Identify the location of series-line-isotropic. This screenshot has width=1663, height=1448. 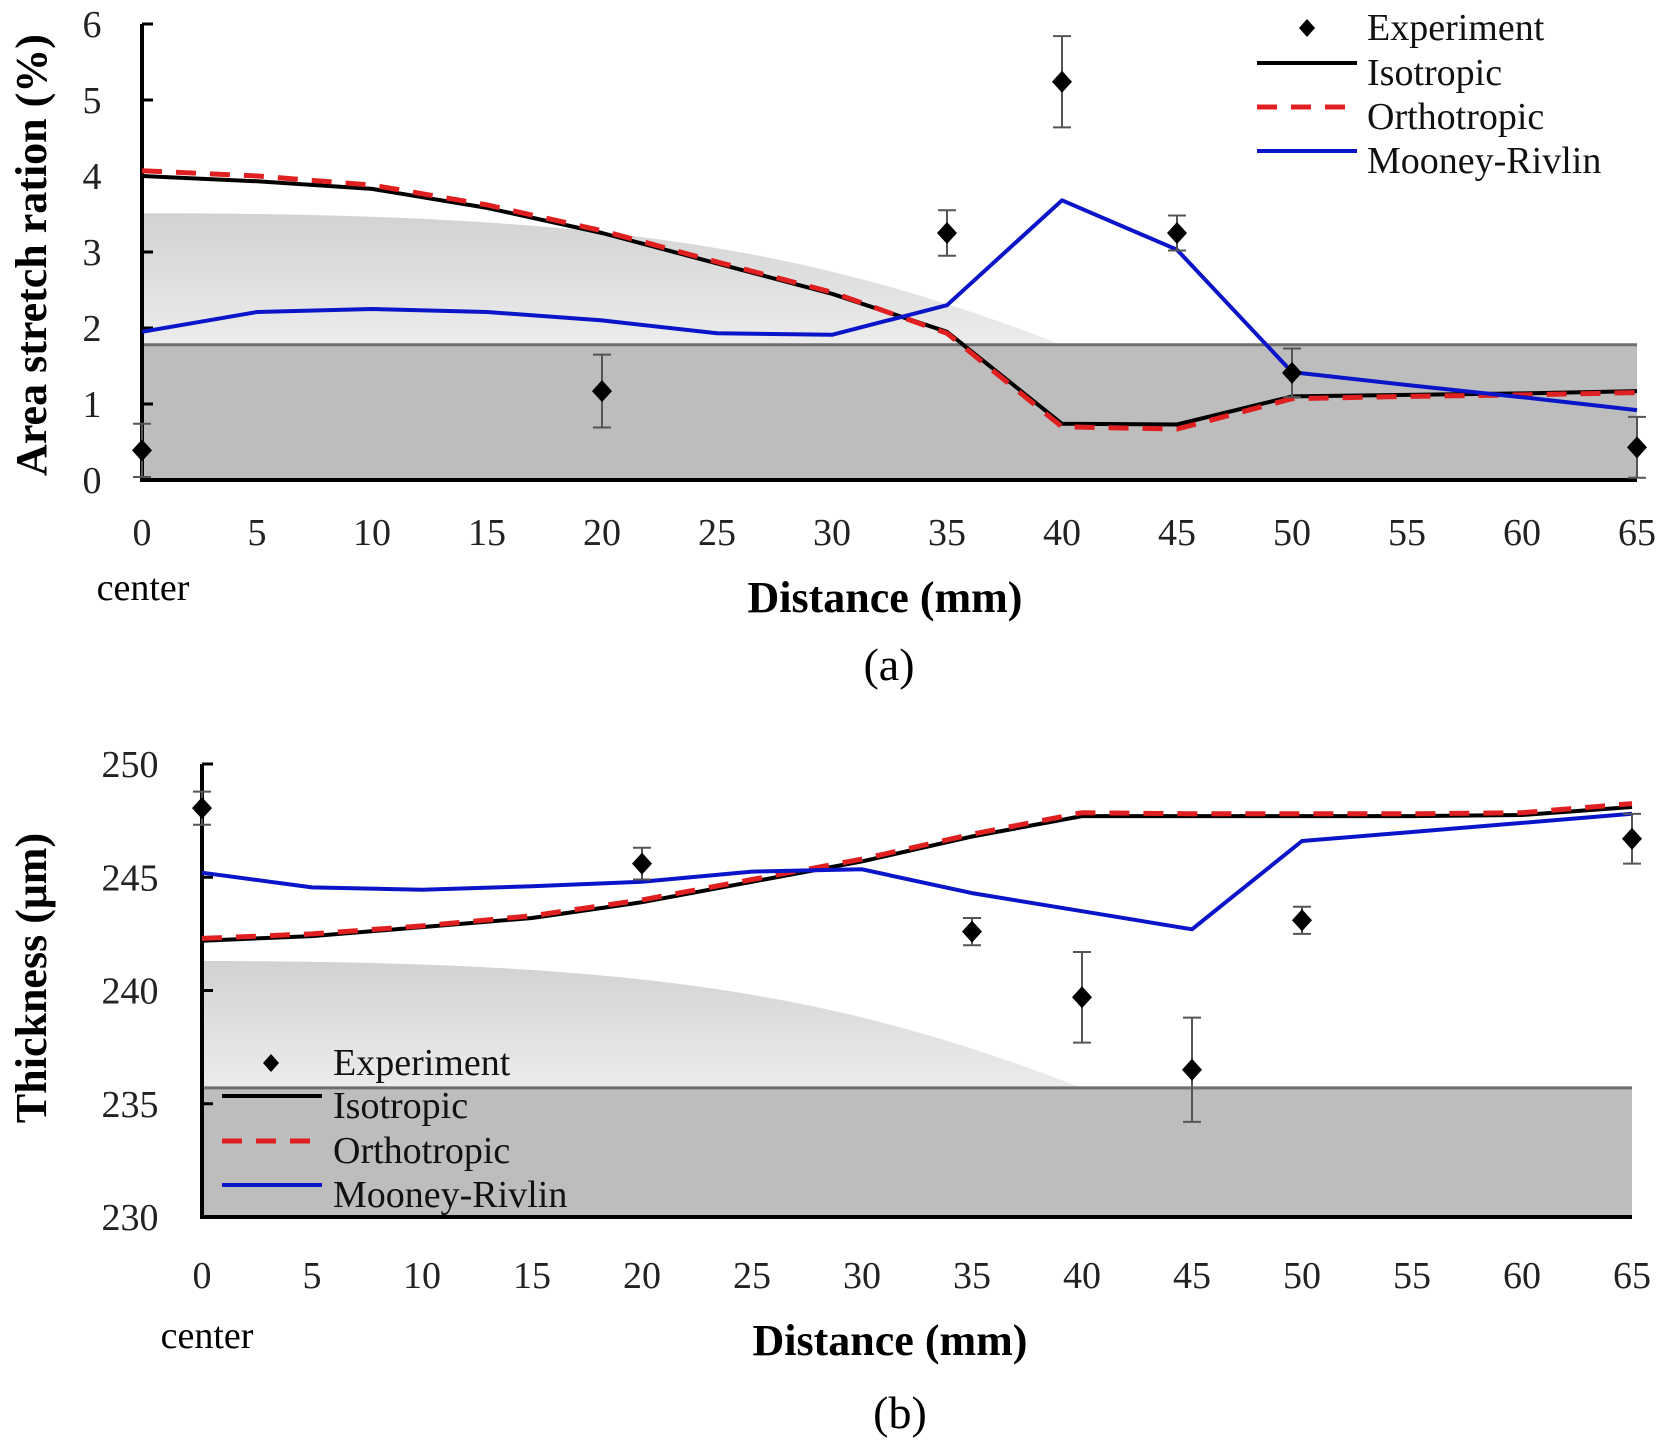
(917, 874).